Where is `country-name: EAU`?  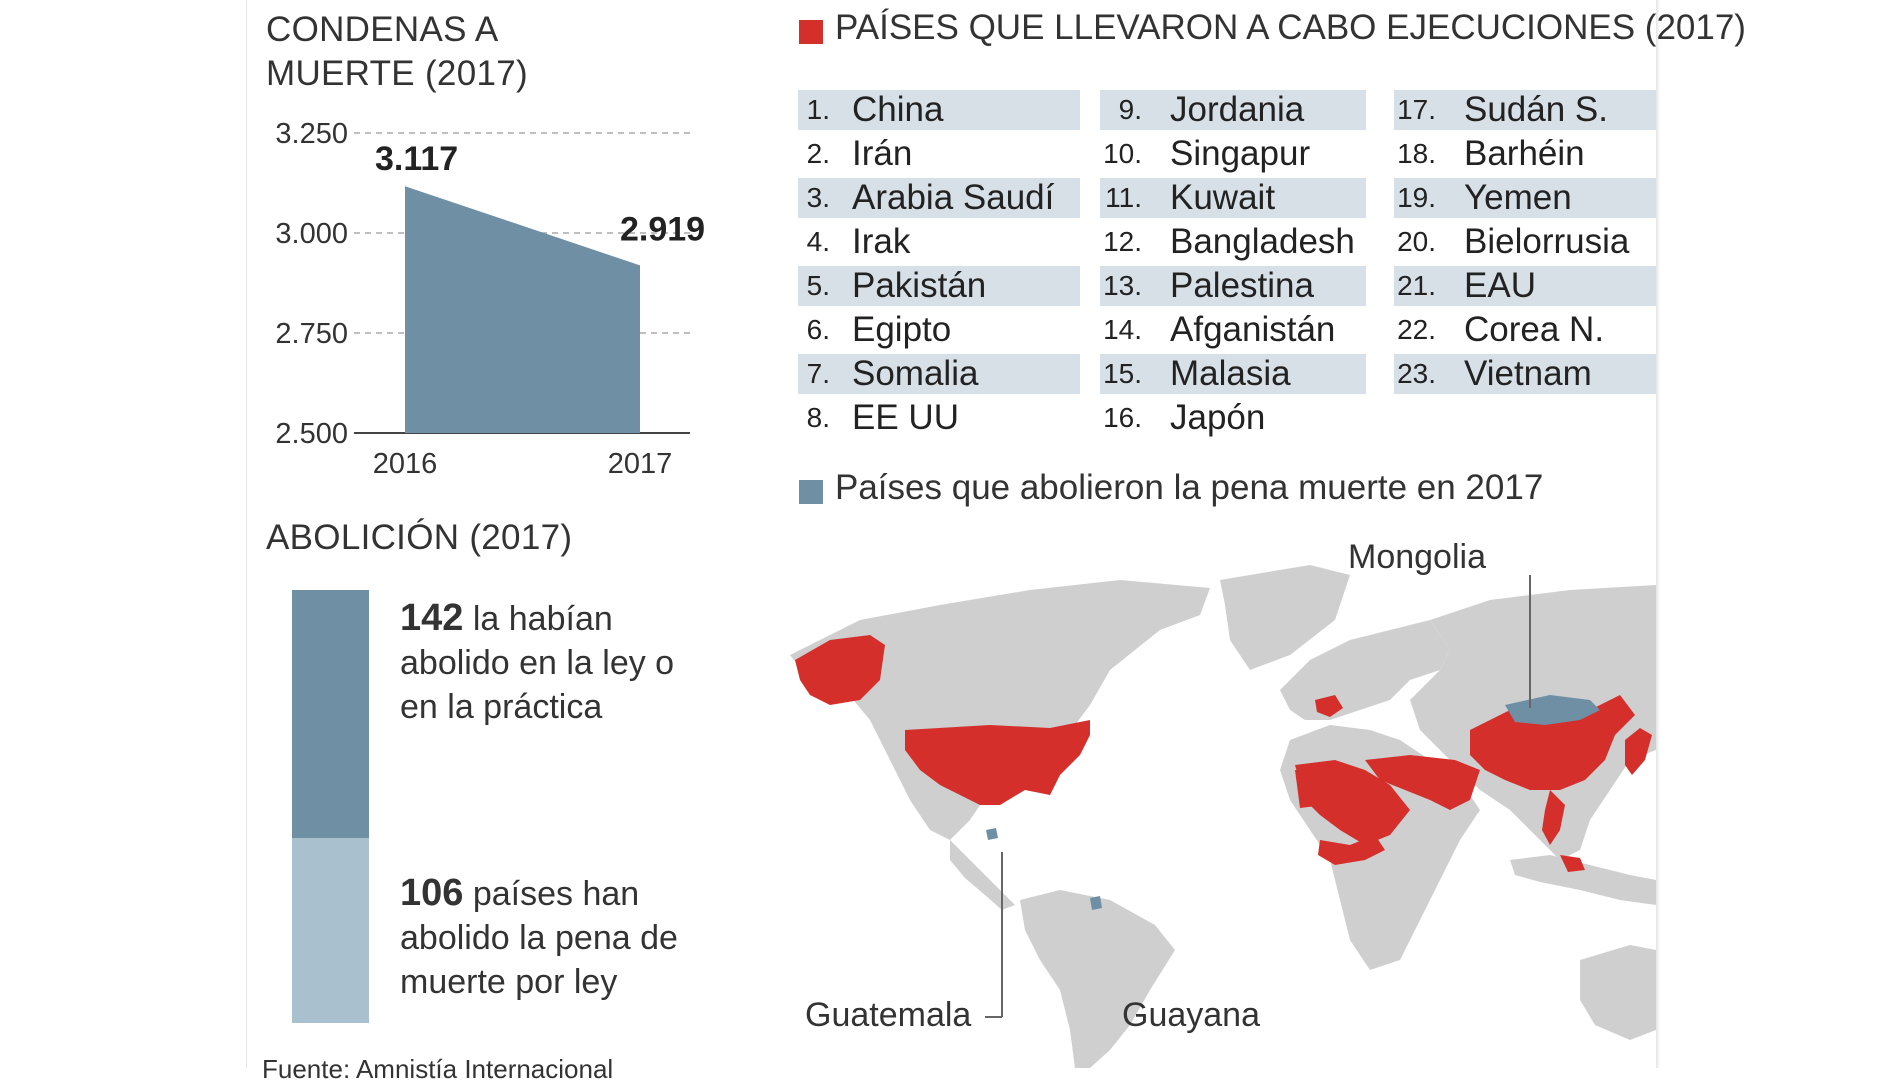
country-name: EAU is located at coordinates (1500, 285).